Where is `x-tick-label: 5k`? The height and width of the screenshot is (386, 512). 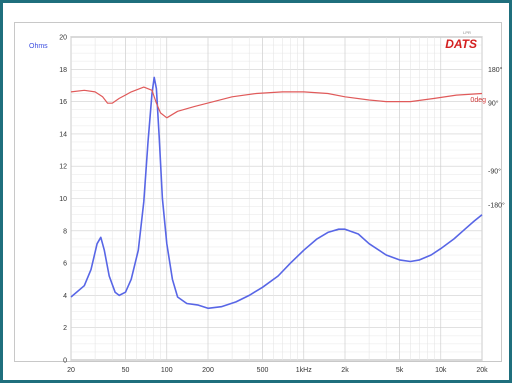 x-tick-label: 5k is located at coordinates (400, 370).